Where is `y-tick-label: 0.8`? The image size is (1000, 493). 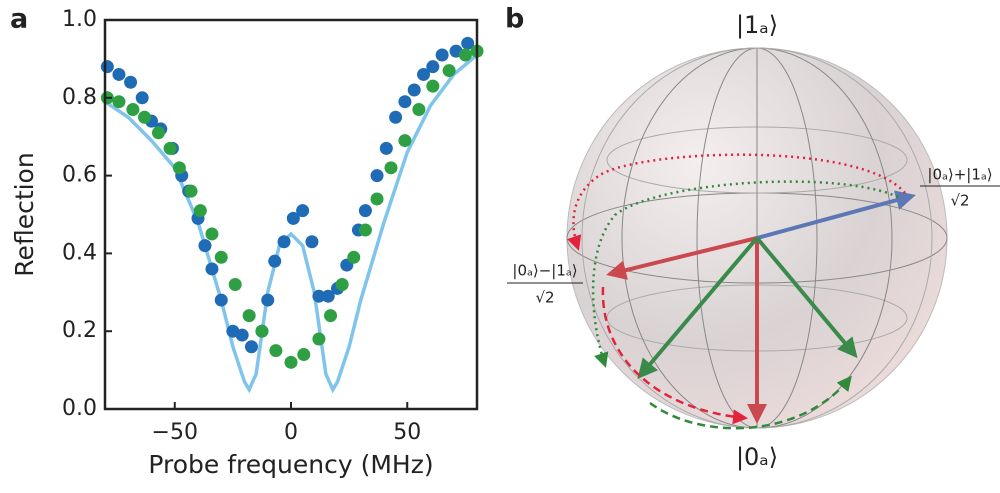 y-tick-label: 0.8 is located at coordinates (79, 97).